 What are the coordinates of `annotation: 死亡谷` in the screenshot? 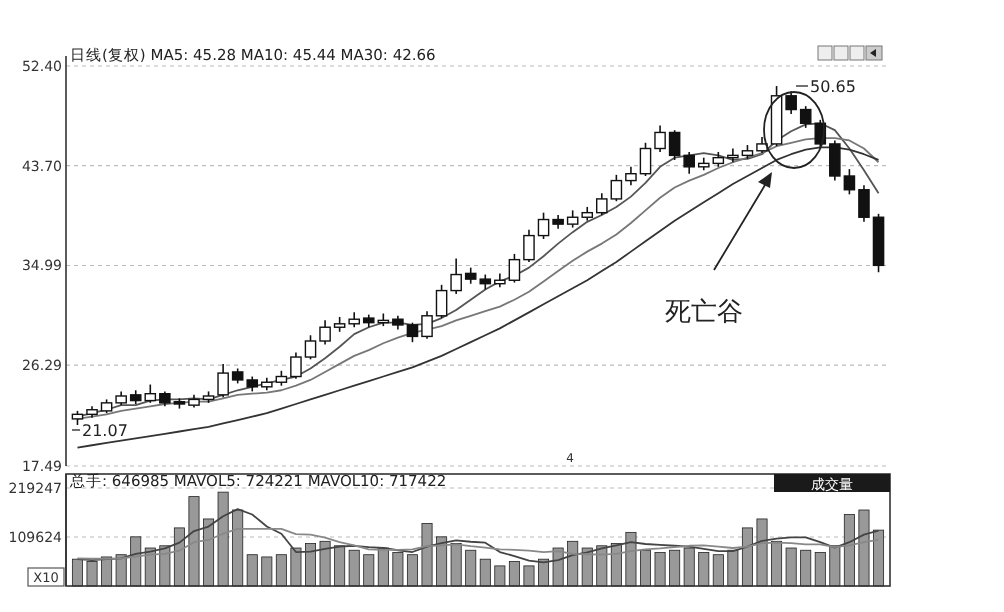 It's located at (704, 312).